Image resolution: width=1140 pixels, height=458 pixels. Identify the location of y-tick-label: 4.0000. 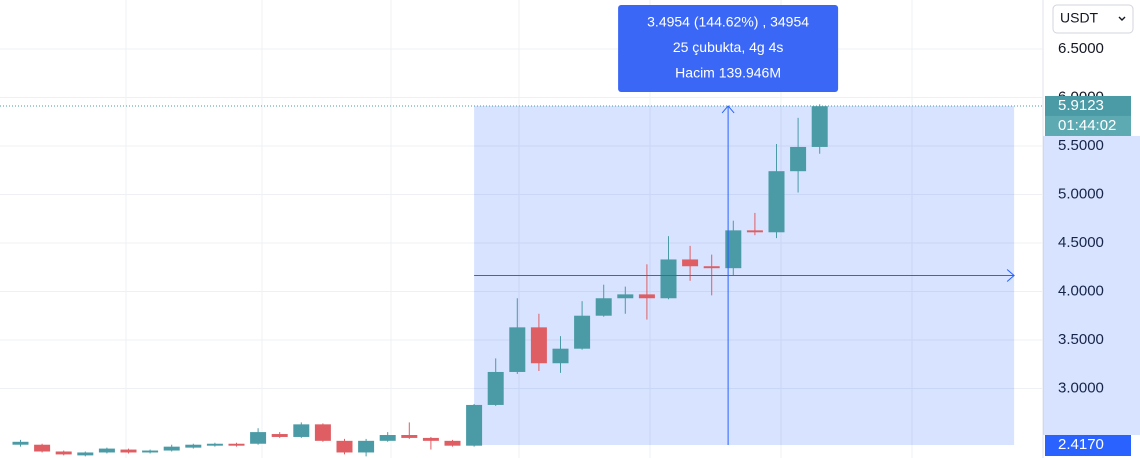
(1081, 290).